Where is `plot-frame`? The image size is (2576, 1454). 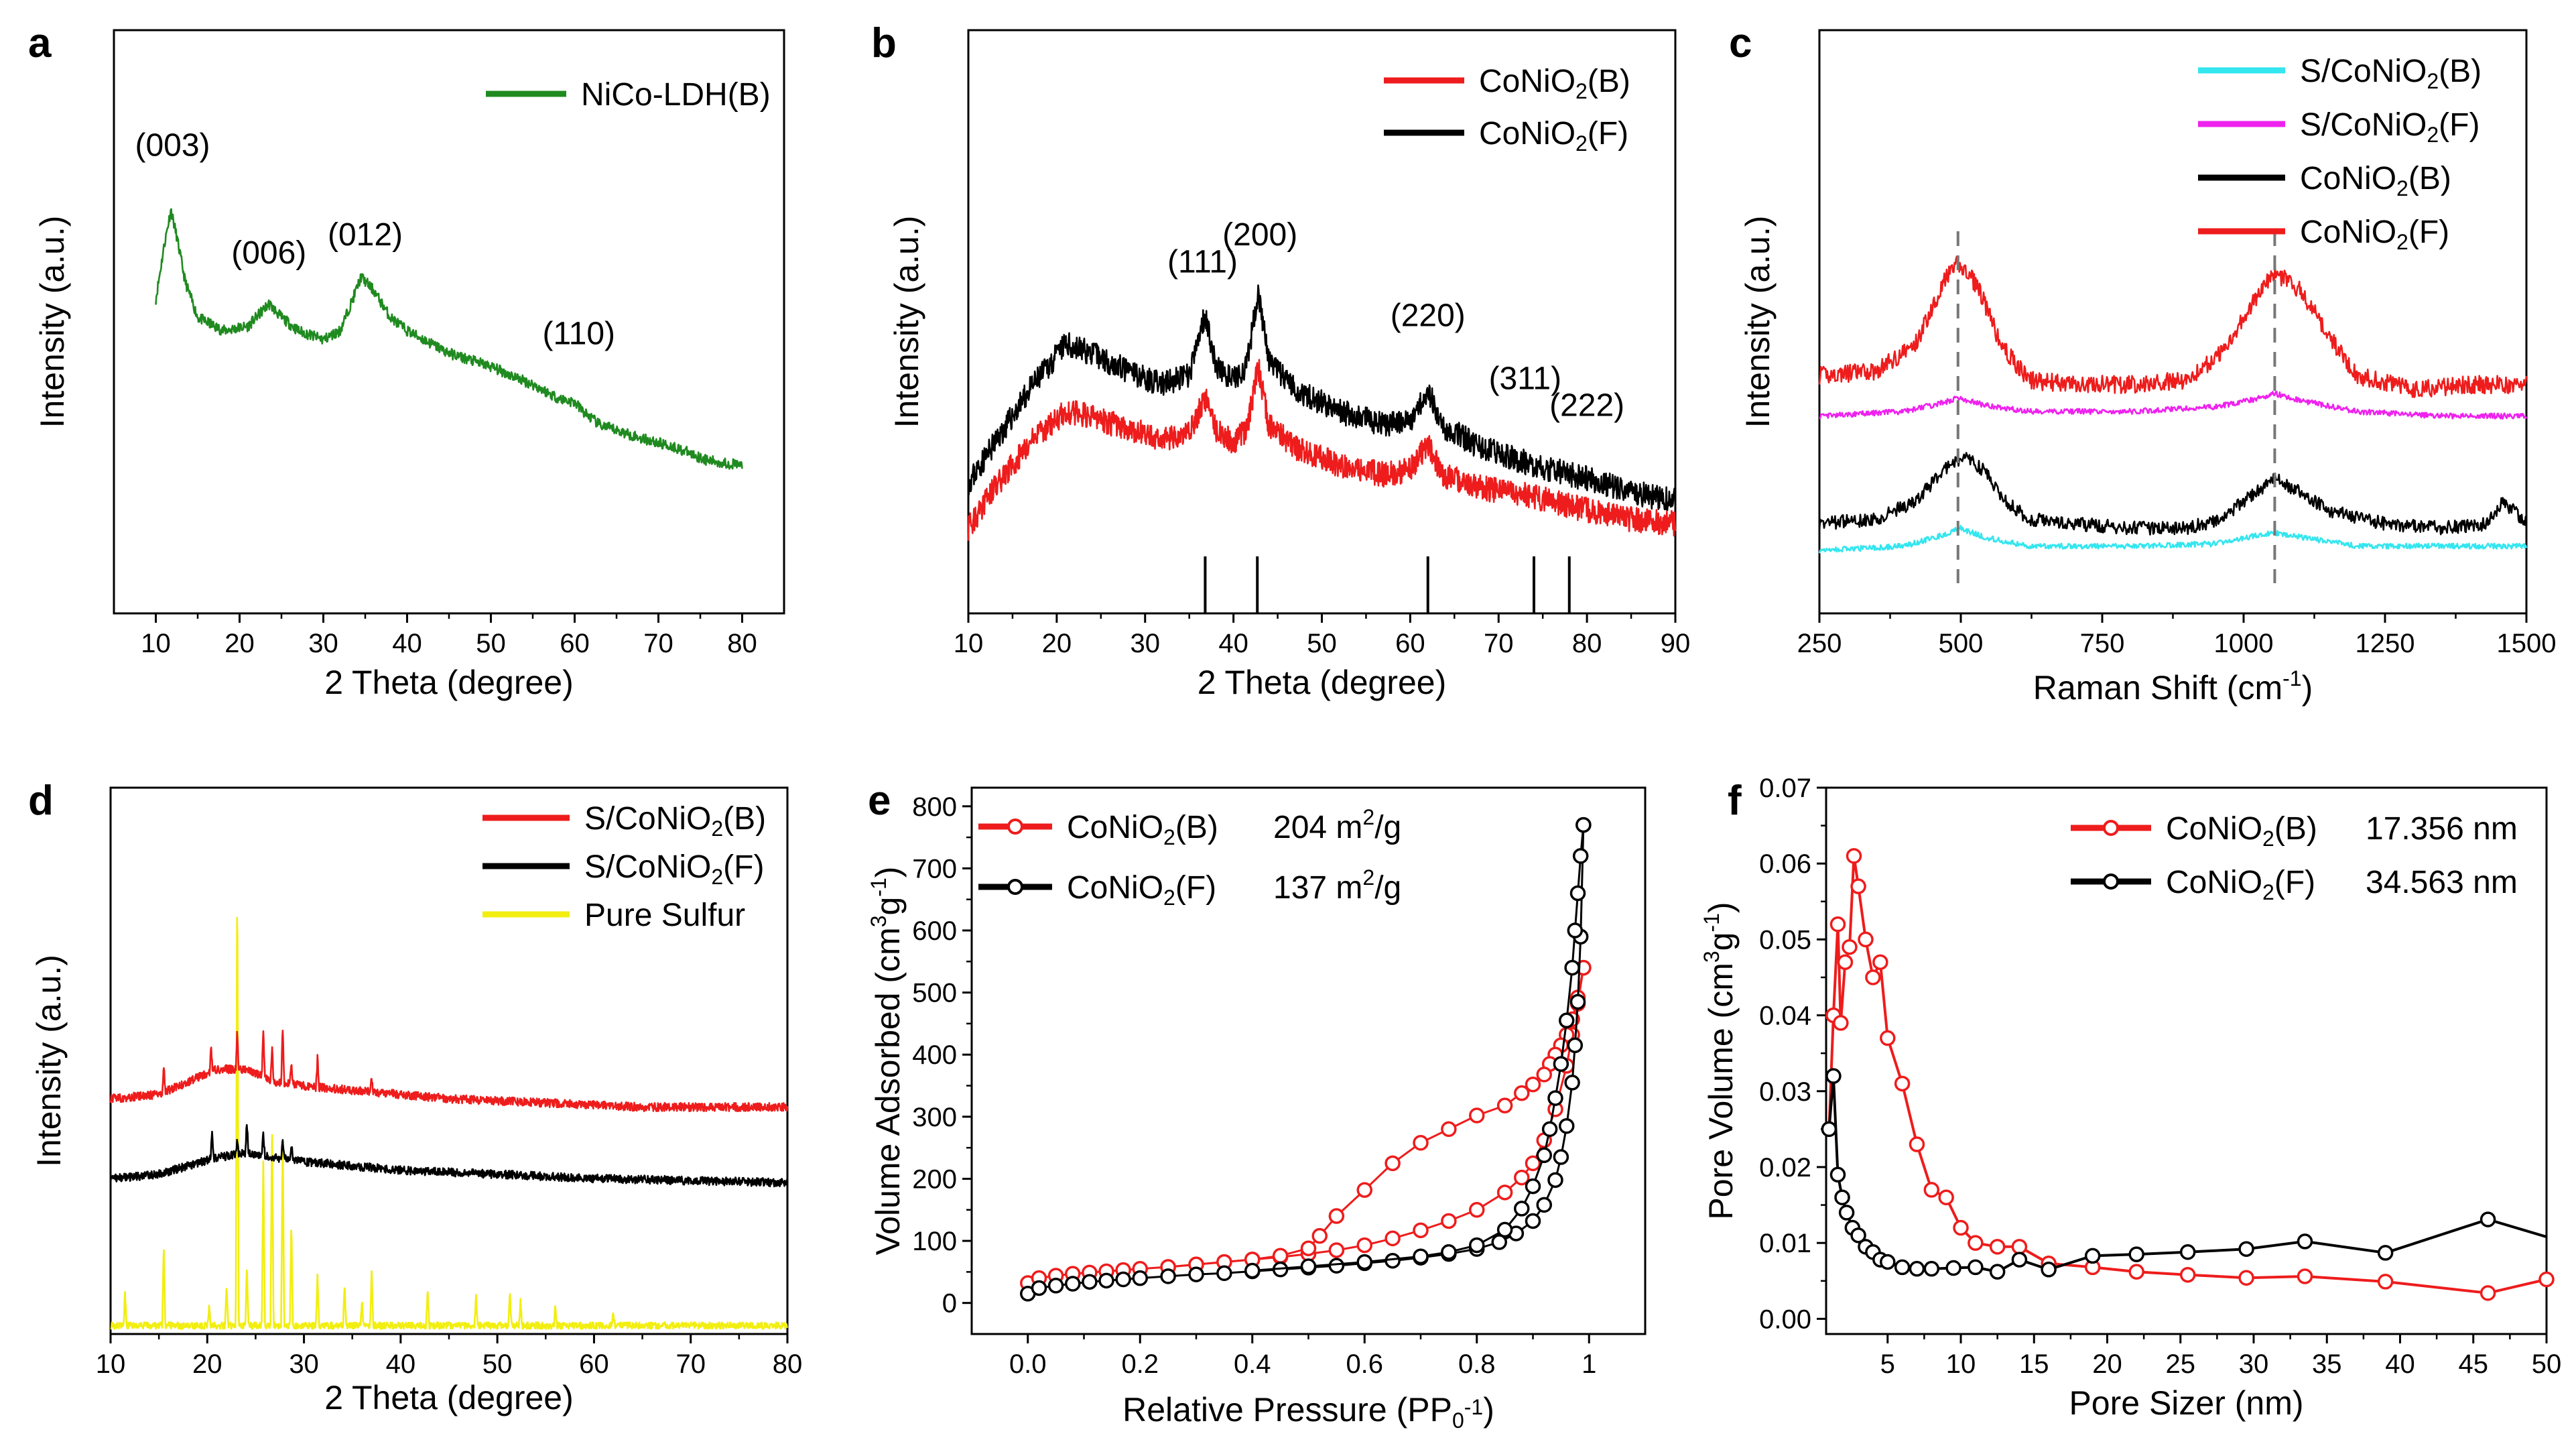 plot-frame is located at coordinates (449, 322).